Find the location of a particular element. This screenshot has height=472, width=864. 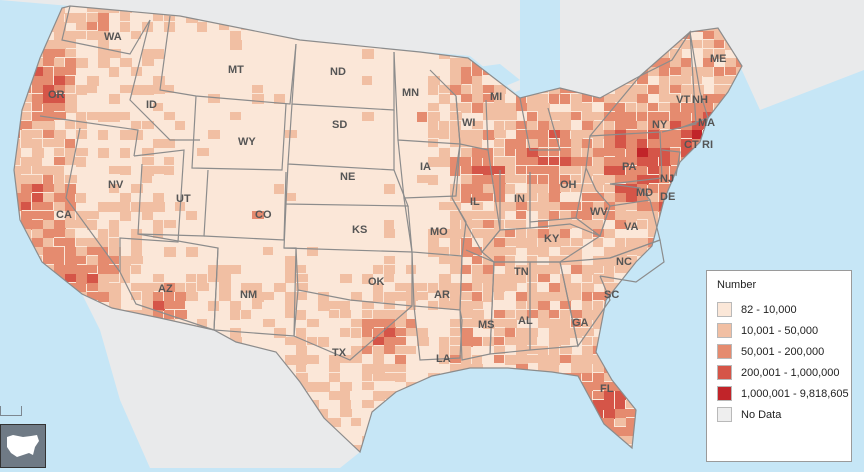

usa-outline-icon is located at coordinates (23, 446).